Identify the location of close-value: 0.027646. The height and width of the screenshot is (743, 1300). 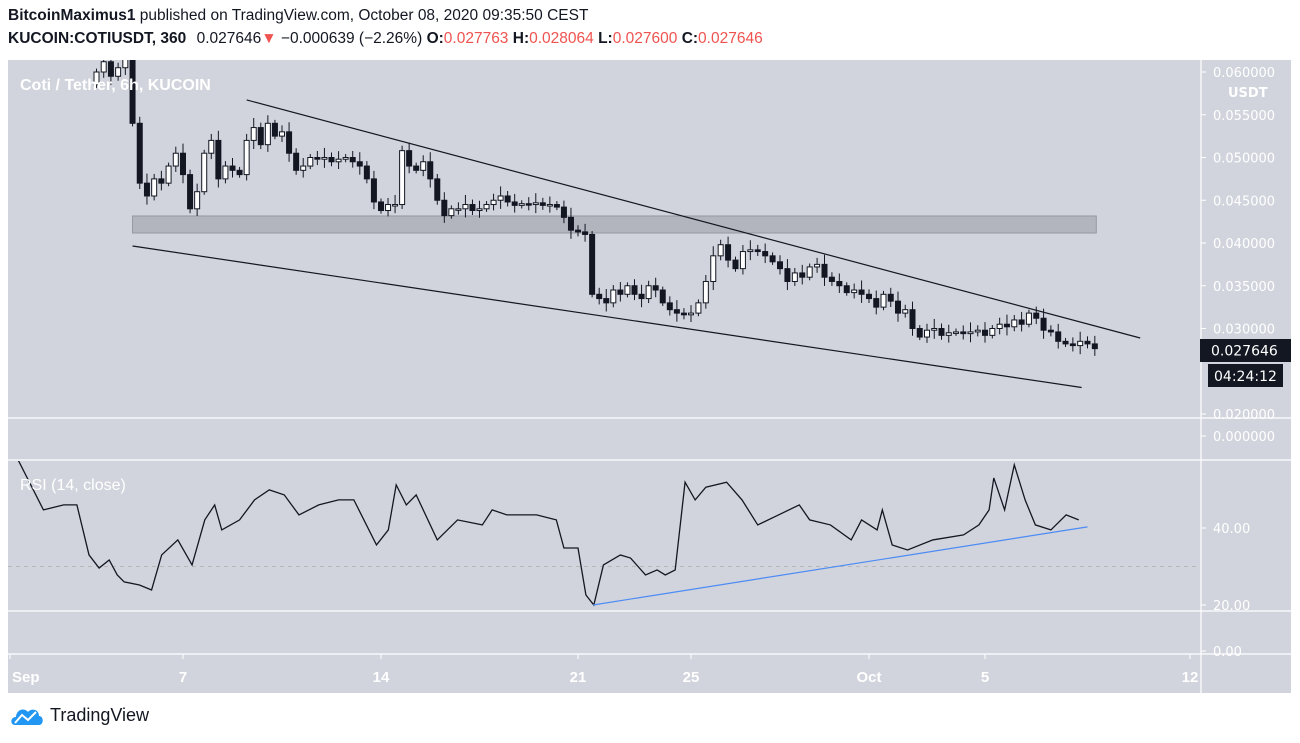
(730, 38).